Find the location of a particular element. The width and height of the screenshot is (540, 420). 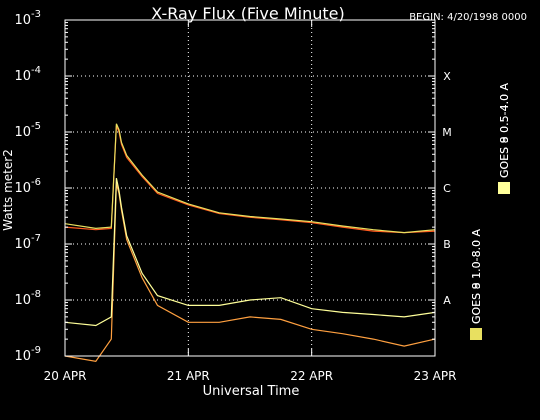

y-tick-label: 10⁻⁹ is located at coordinates (27, 354).